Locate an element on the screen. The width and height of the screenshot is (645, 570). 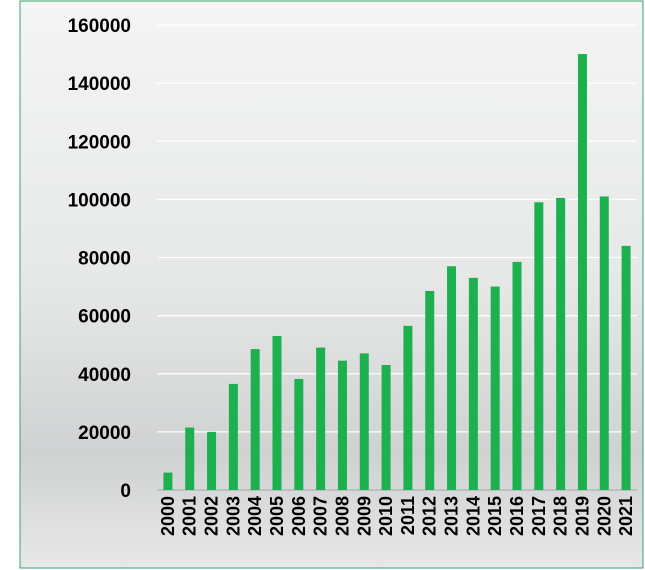
x-tick-label: 2012 is located at coordinates (430, 516).